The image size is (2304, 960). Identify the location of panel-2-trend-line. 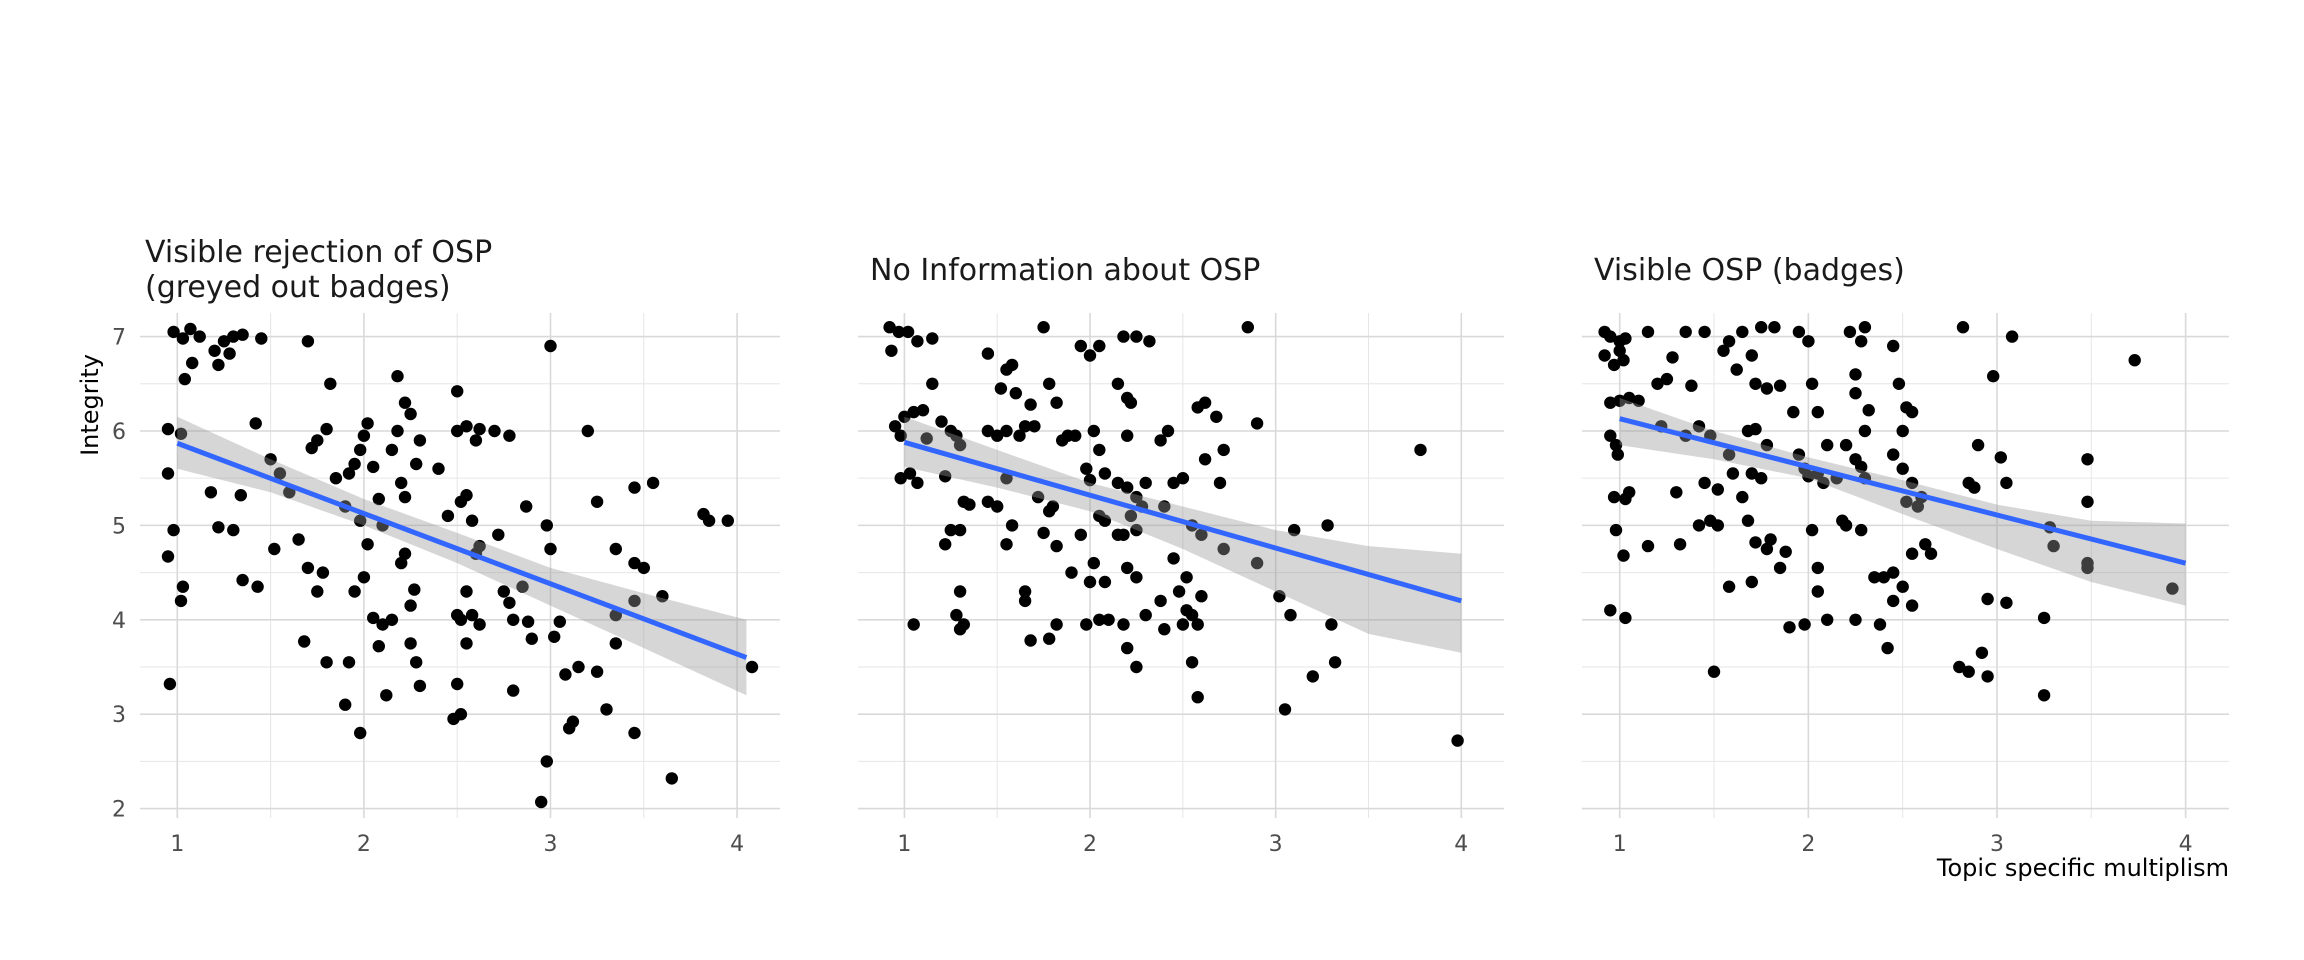
(1182, 521).